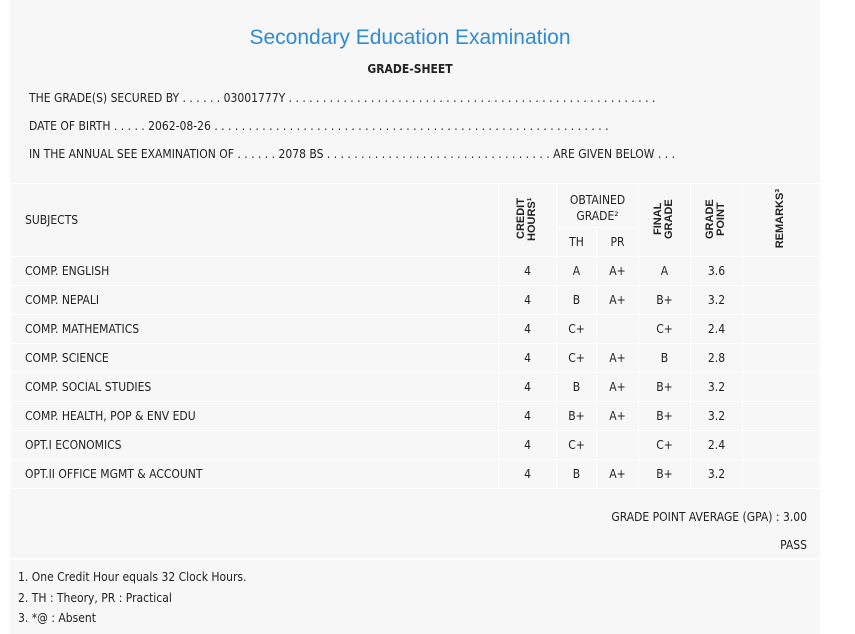 Image resolution: width=855 pixels, height=634 pixels. I want to click on table-row: COMP. MATHEMATICS 4 C+ C+ 2.4, so click(414, 329).